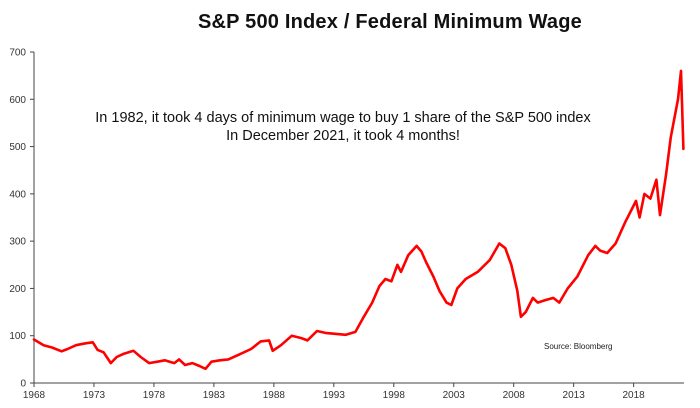  What do you see at coordinates (394, 395) in the screenshot?
I see `x-tick-label: 1998` at bounding box center [394, 395].